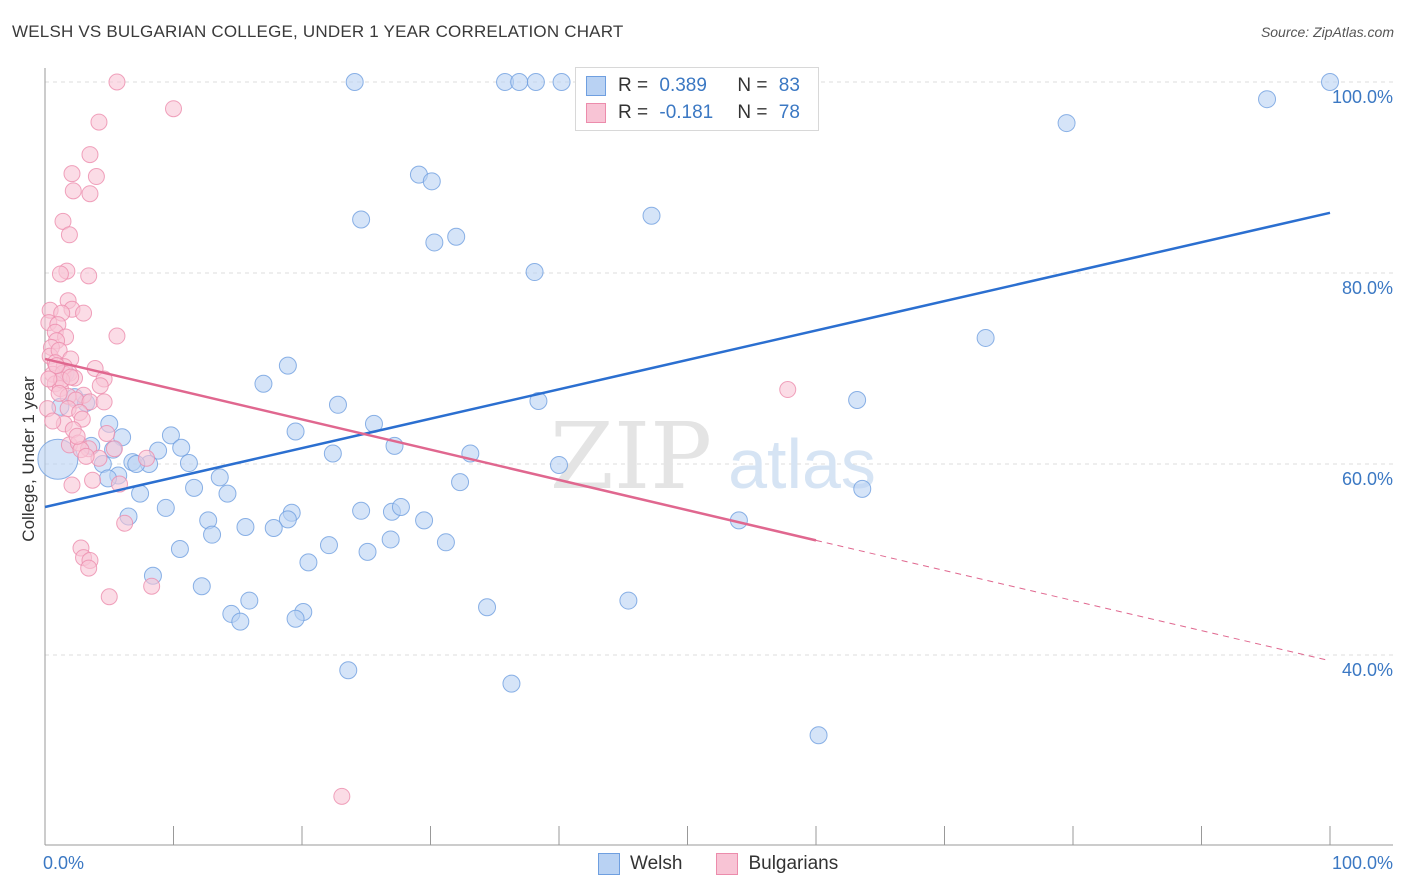 The width and height of the screenshot is (1406, 892). What do you see at coordinates (430, 449) in the screenshot?
I see `bulgarian-trend-line` at bounding box center [430, 449].